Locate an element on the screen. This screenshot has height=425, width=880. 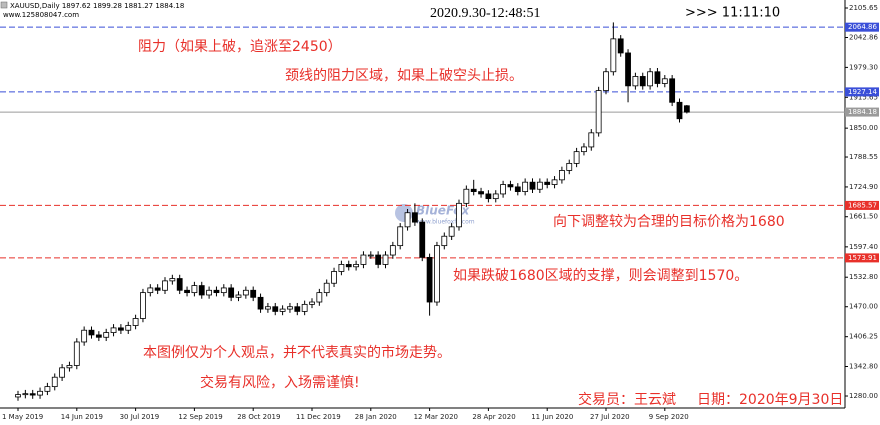
x-tick-label: 12 Sep 2019 is located at coordinates (200, 417).